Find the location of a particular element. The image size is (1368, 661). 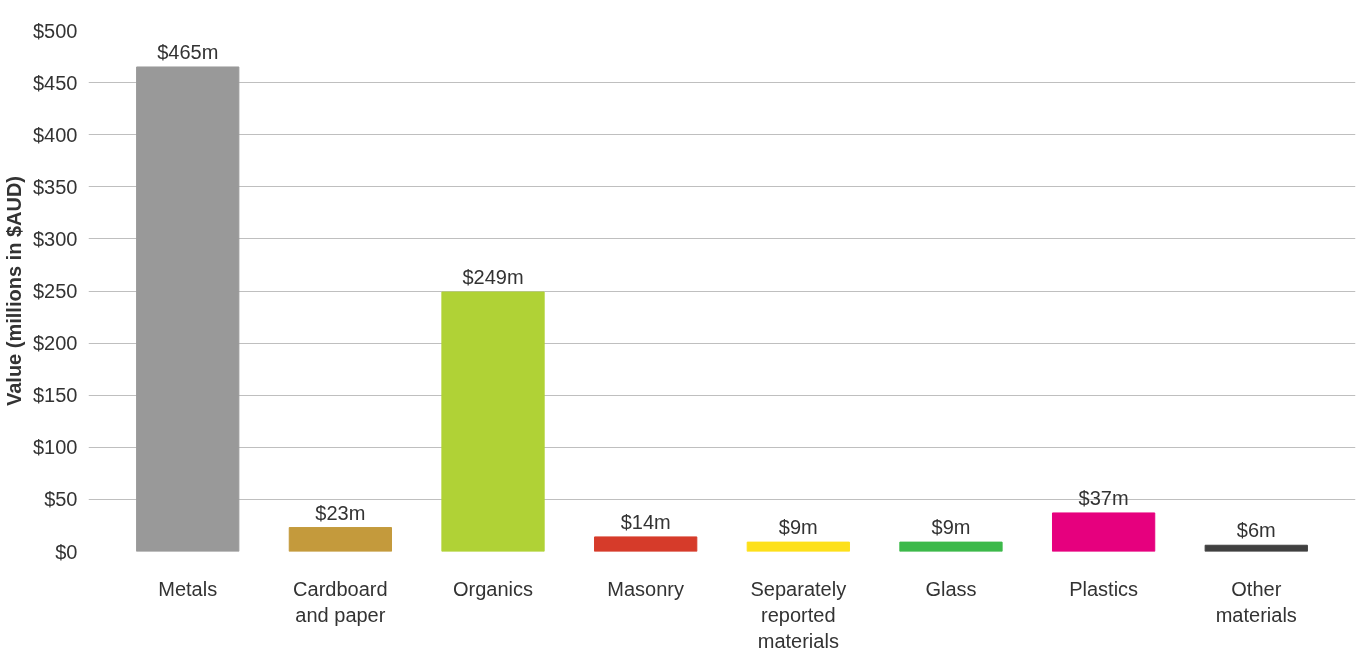

data-label: $249m is located at coordinates (493, 277).